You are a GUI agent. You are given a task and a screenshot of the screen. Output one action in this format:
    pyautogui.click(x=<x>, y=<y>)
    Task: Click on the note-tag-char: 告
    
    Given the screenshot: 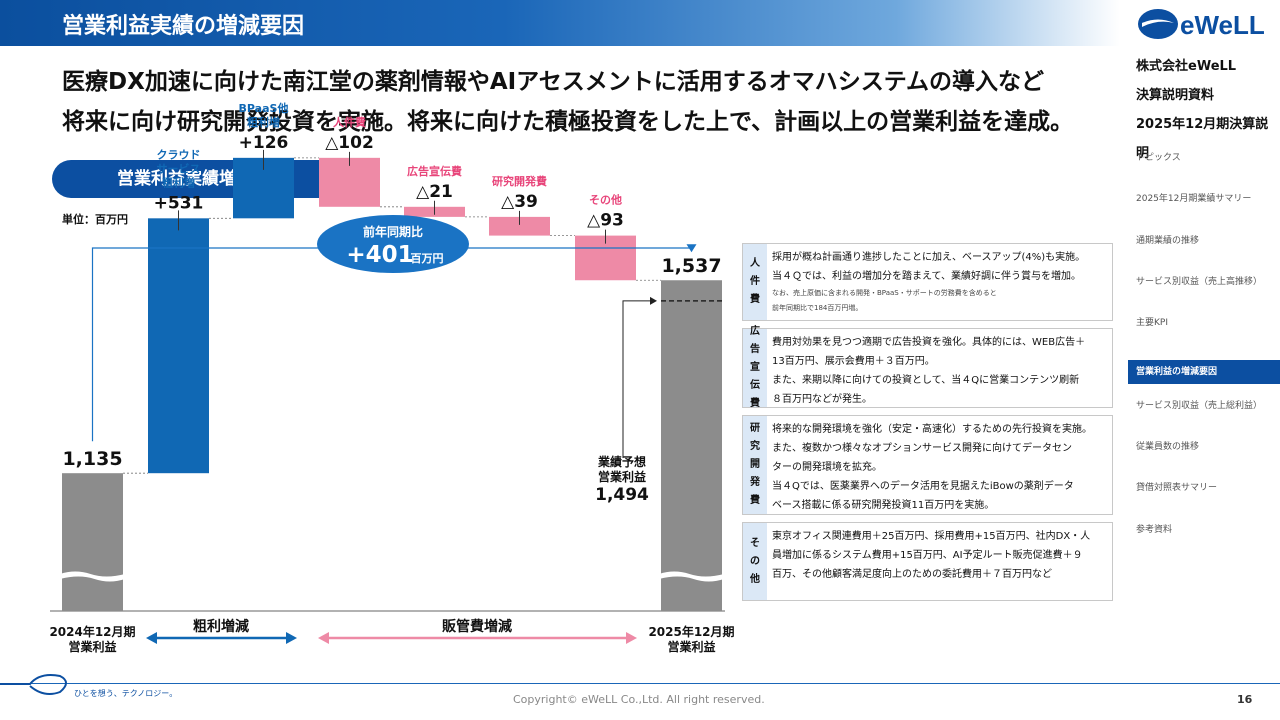 What is the action you would take?
    pyautogui.click(x=755, y=349)
    